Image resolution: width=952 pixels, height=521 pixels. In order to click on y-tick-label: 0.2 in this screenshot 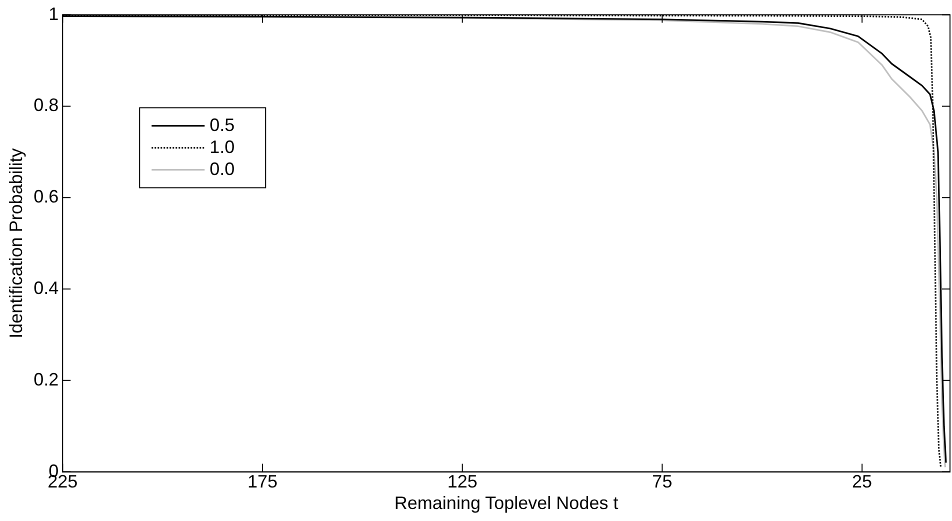, I will do `click(46, 379)`.